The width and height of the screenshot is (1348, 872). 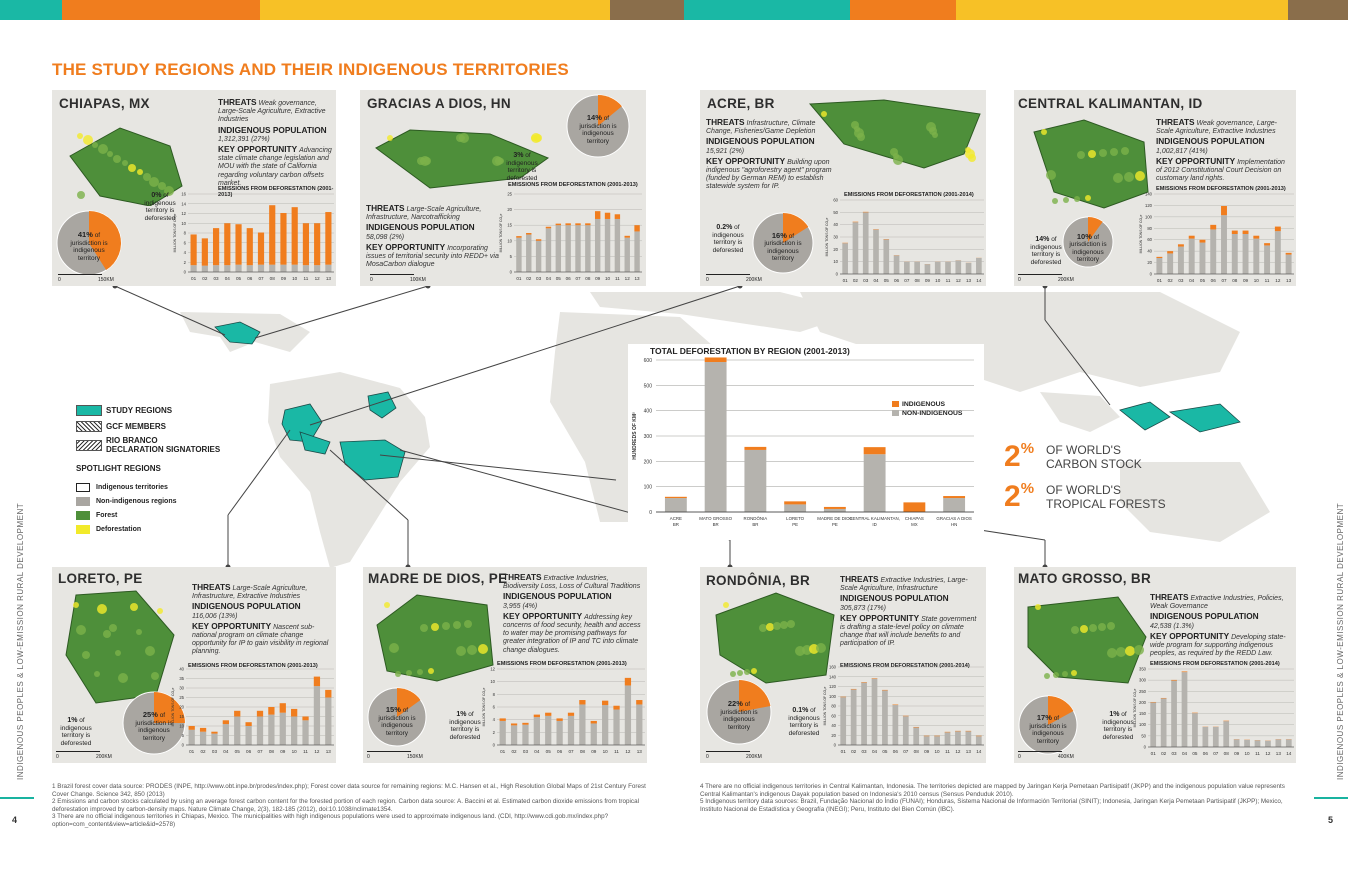 I want to click on total-x-label-2: MX, so click(x=914, y=524).